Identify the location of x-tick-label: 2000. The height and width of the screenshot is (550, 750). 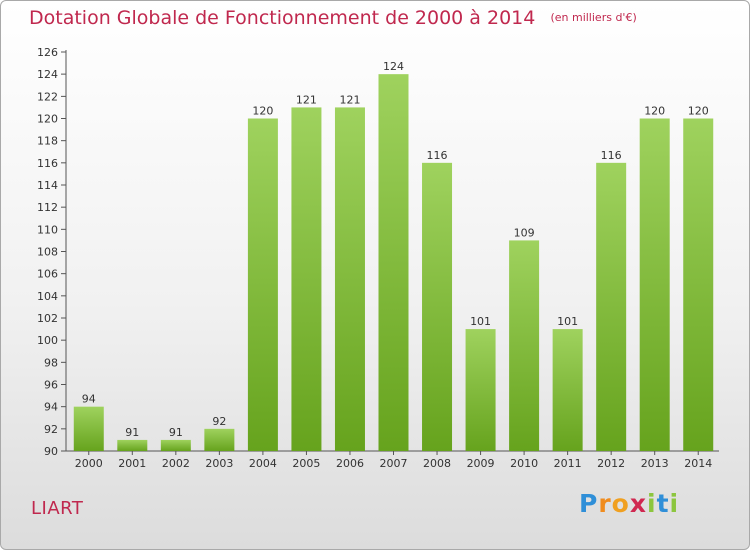
(89, 463).